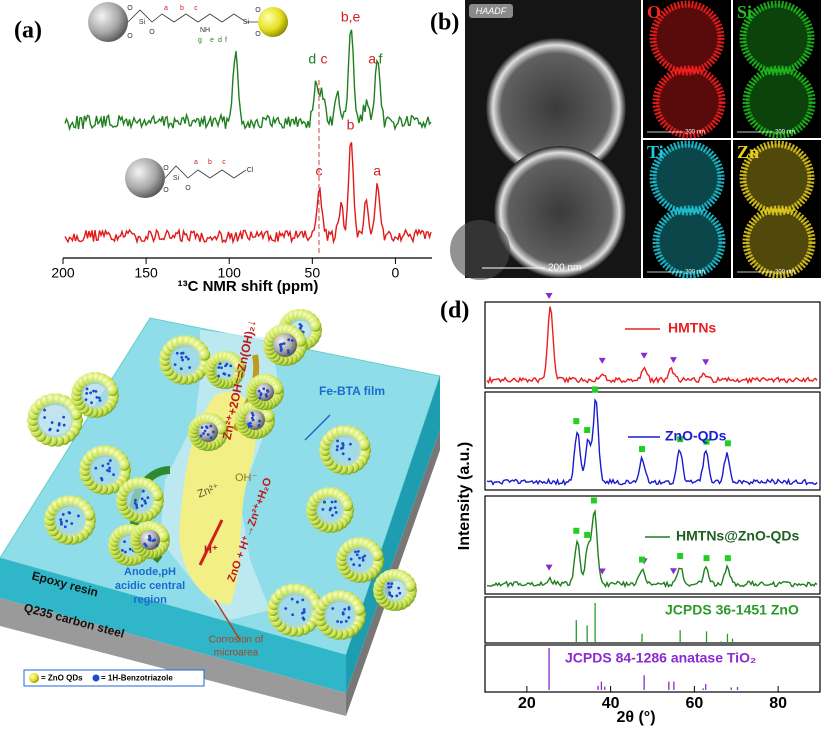 The image size is (840, 733). I want to click on x-tick-label: 60, so click(694, 703).